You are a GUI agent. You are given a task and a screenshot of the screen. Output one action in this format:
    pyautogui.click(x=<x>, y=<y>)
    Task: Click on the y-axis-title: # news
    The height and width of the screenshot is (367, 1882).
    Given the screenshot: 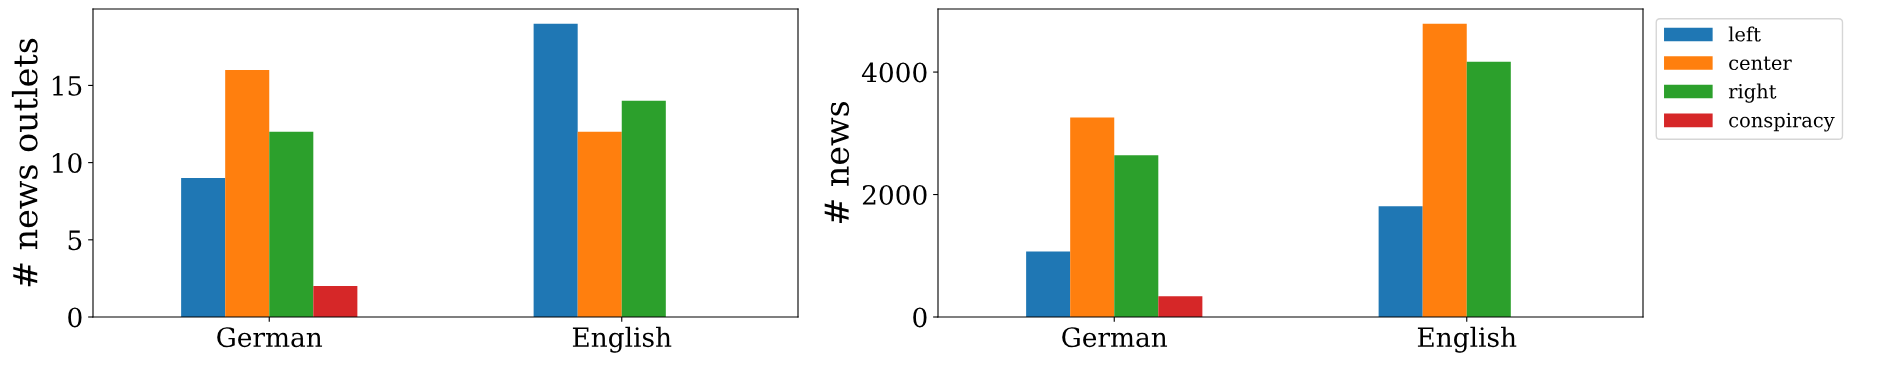 What is the action you would take?
    pyautogui.click(x=837, y=163)
    